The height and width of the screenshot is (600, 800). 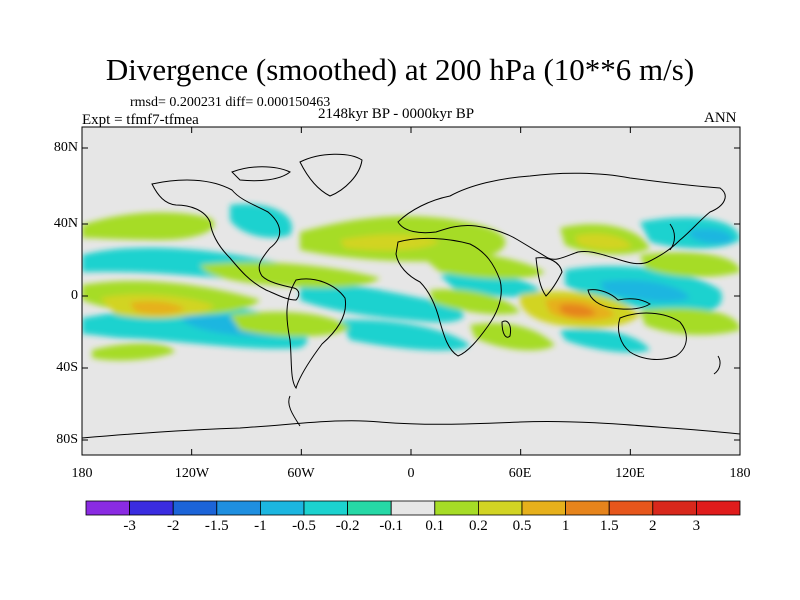 I want to click on field-pos-africa, so click(x=482, y=265).